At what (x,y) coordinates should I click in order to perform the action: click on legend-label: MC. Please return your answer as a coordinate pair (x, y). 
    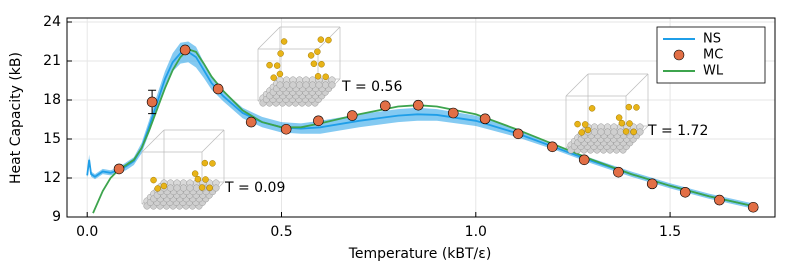
    Looking at the image, I should click on (713, 55).